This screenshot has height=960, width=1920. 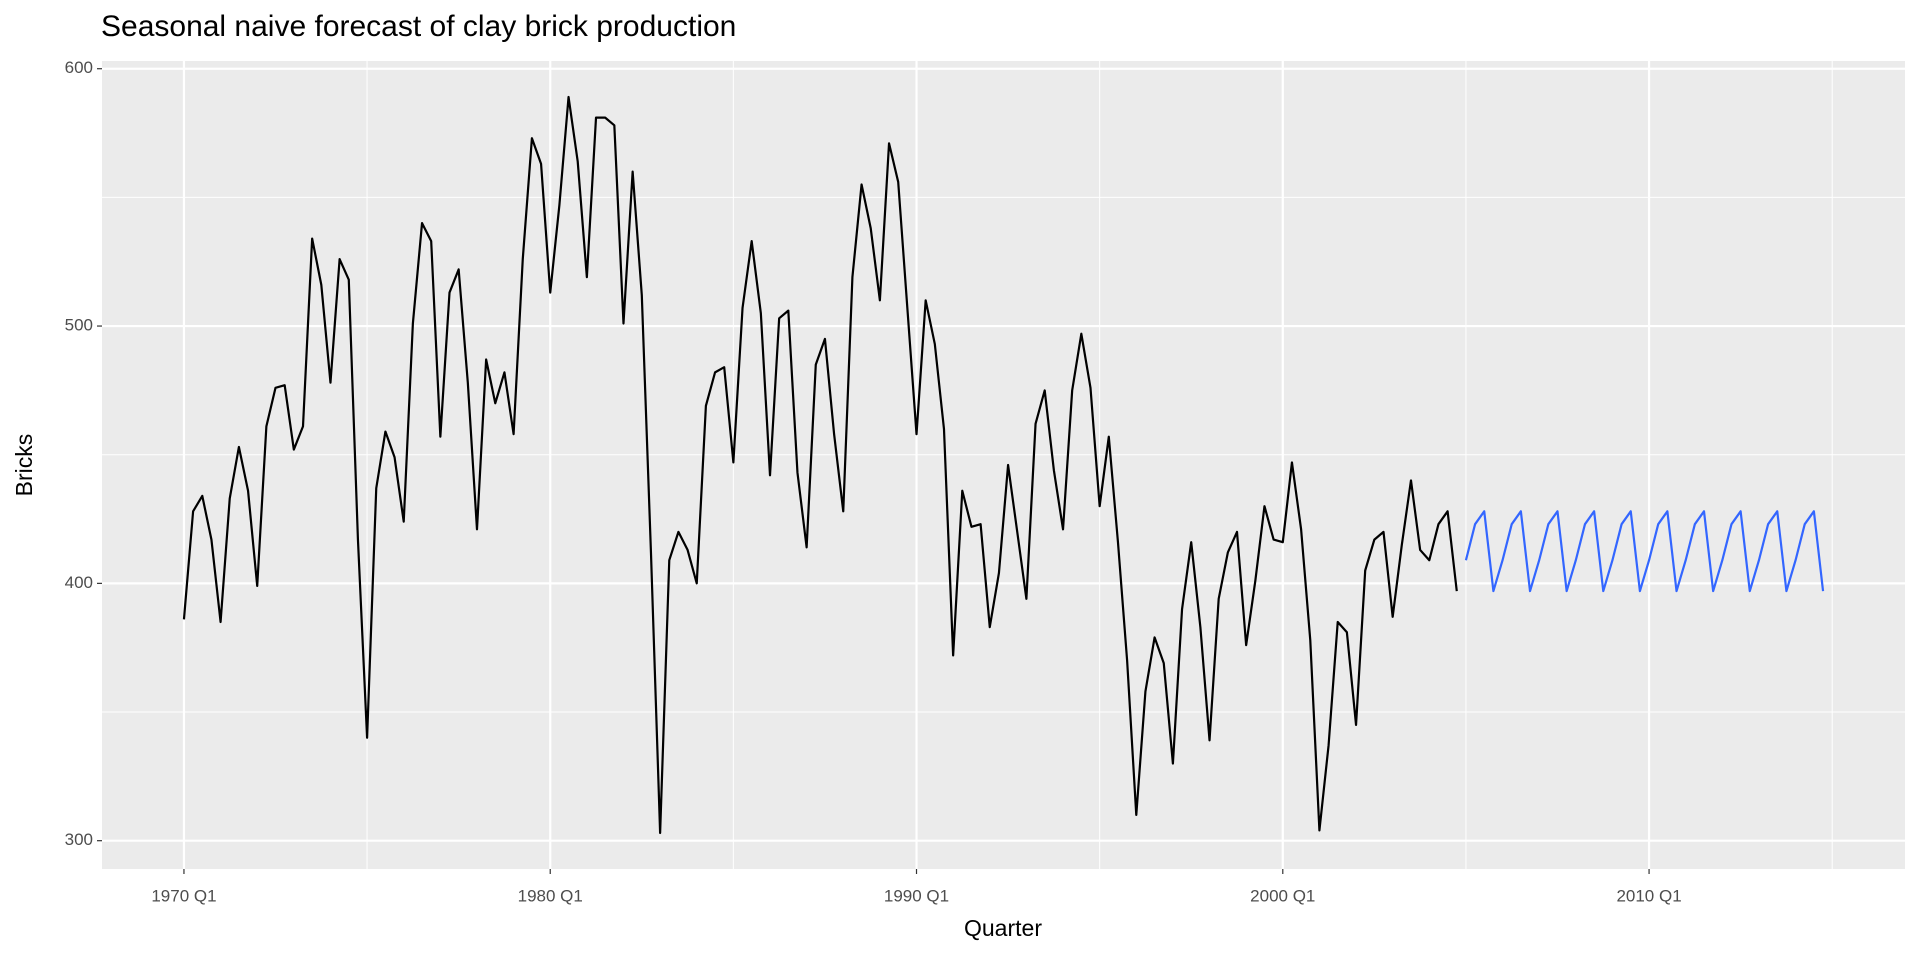 What do you see at coordinates (79, 839) in the screenshot?
I see `y-tick-label: 300` at bounding box center [79, 839].